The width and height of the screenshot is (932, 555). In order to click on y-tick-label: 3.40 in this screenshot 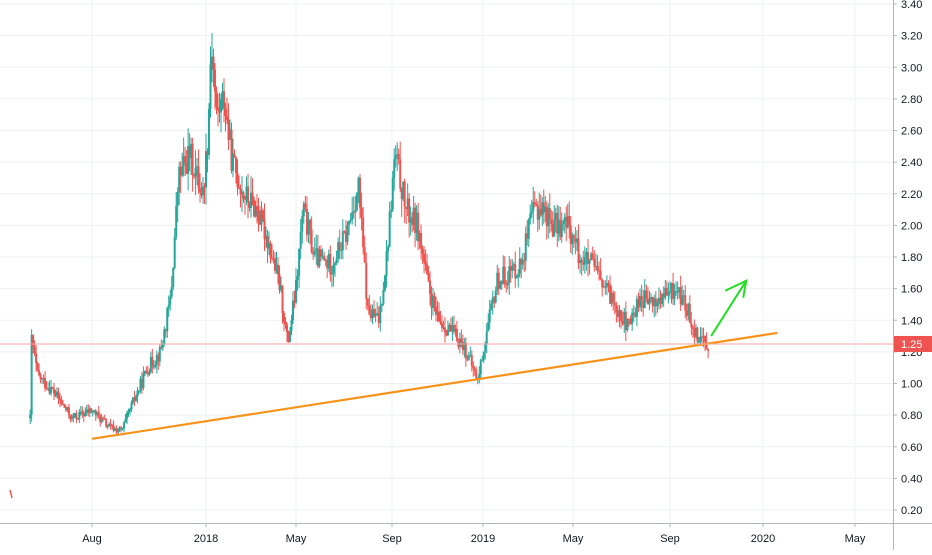, I will do `click(911, 5)`.